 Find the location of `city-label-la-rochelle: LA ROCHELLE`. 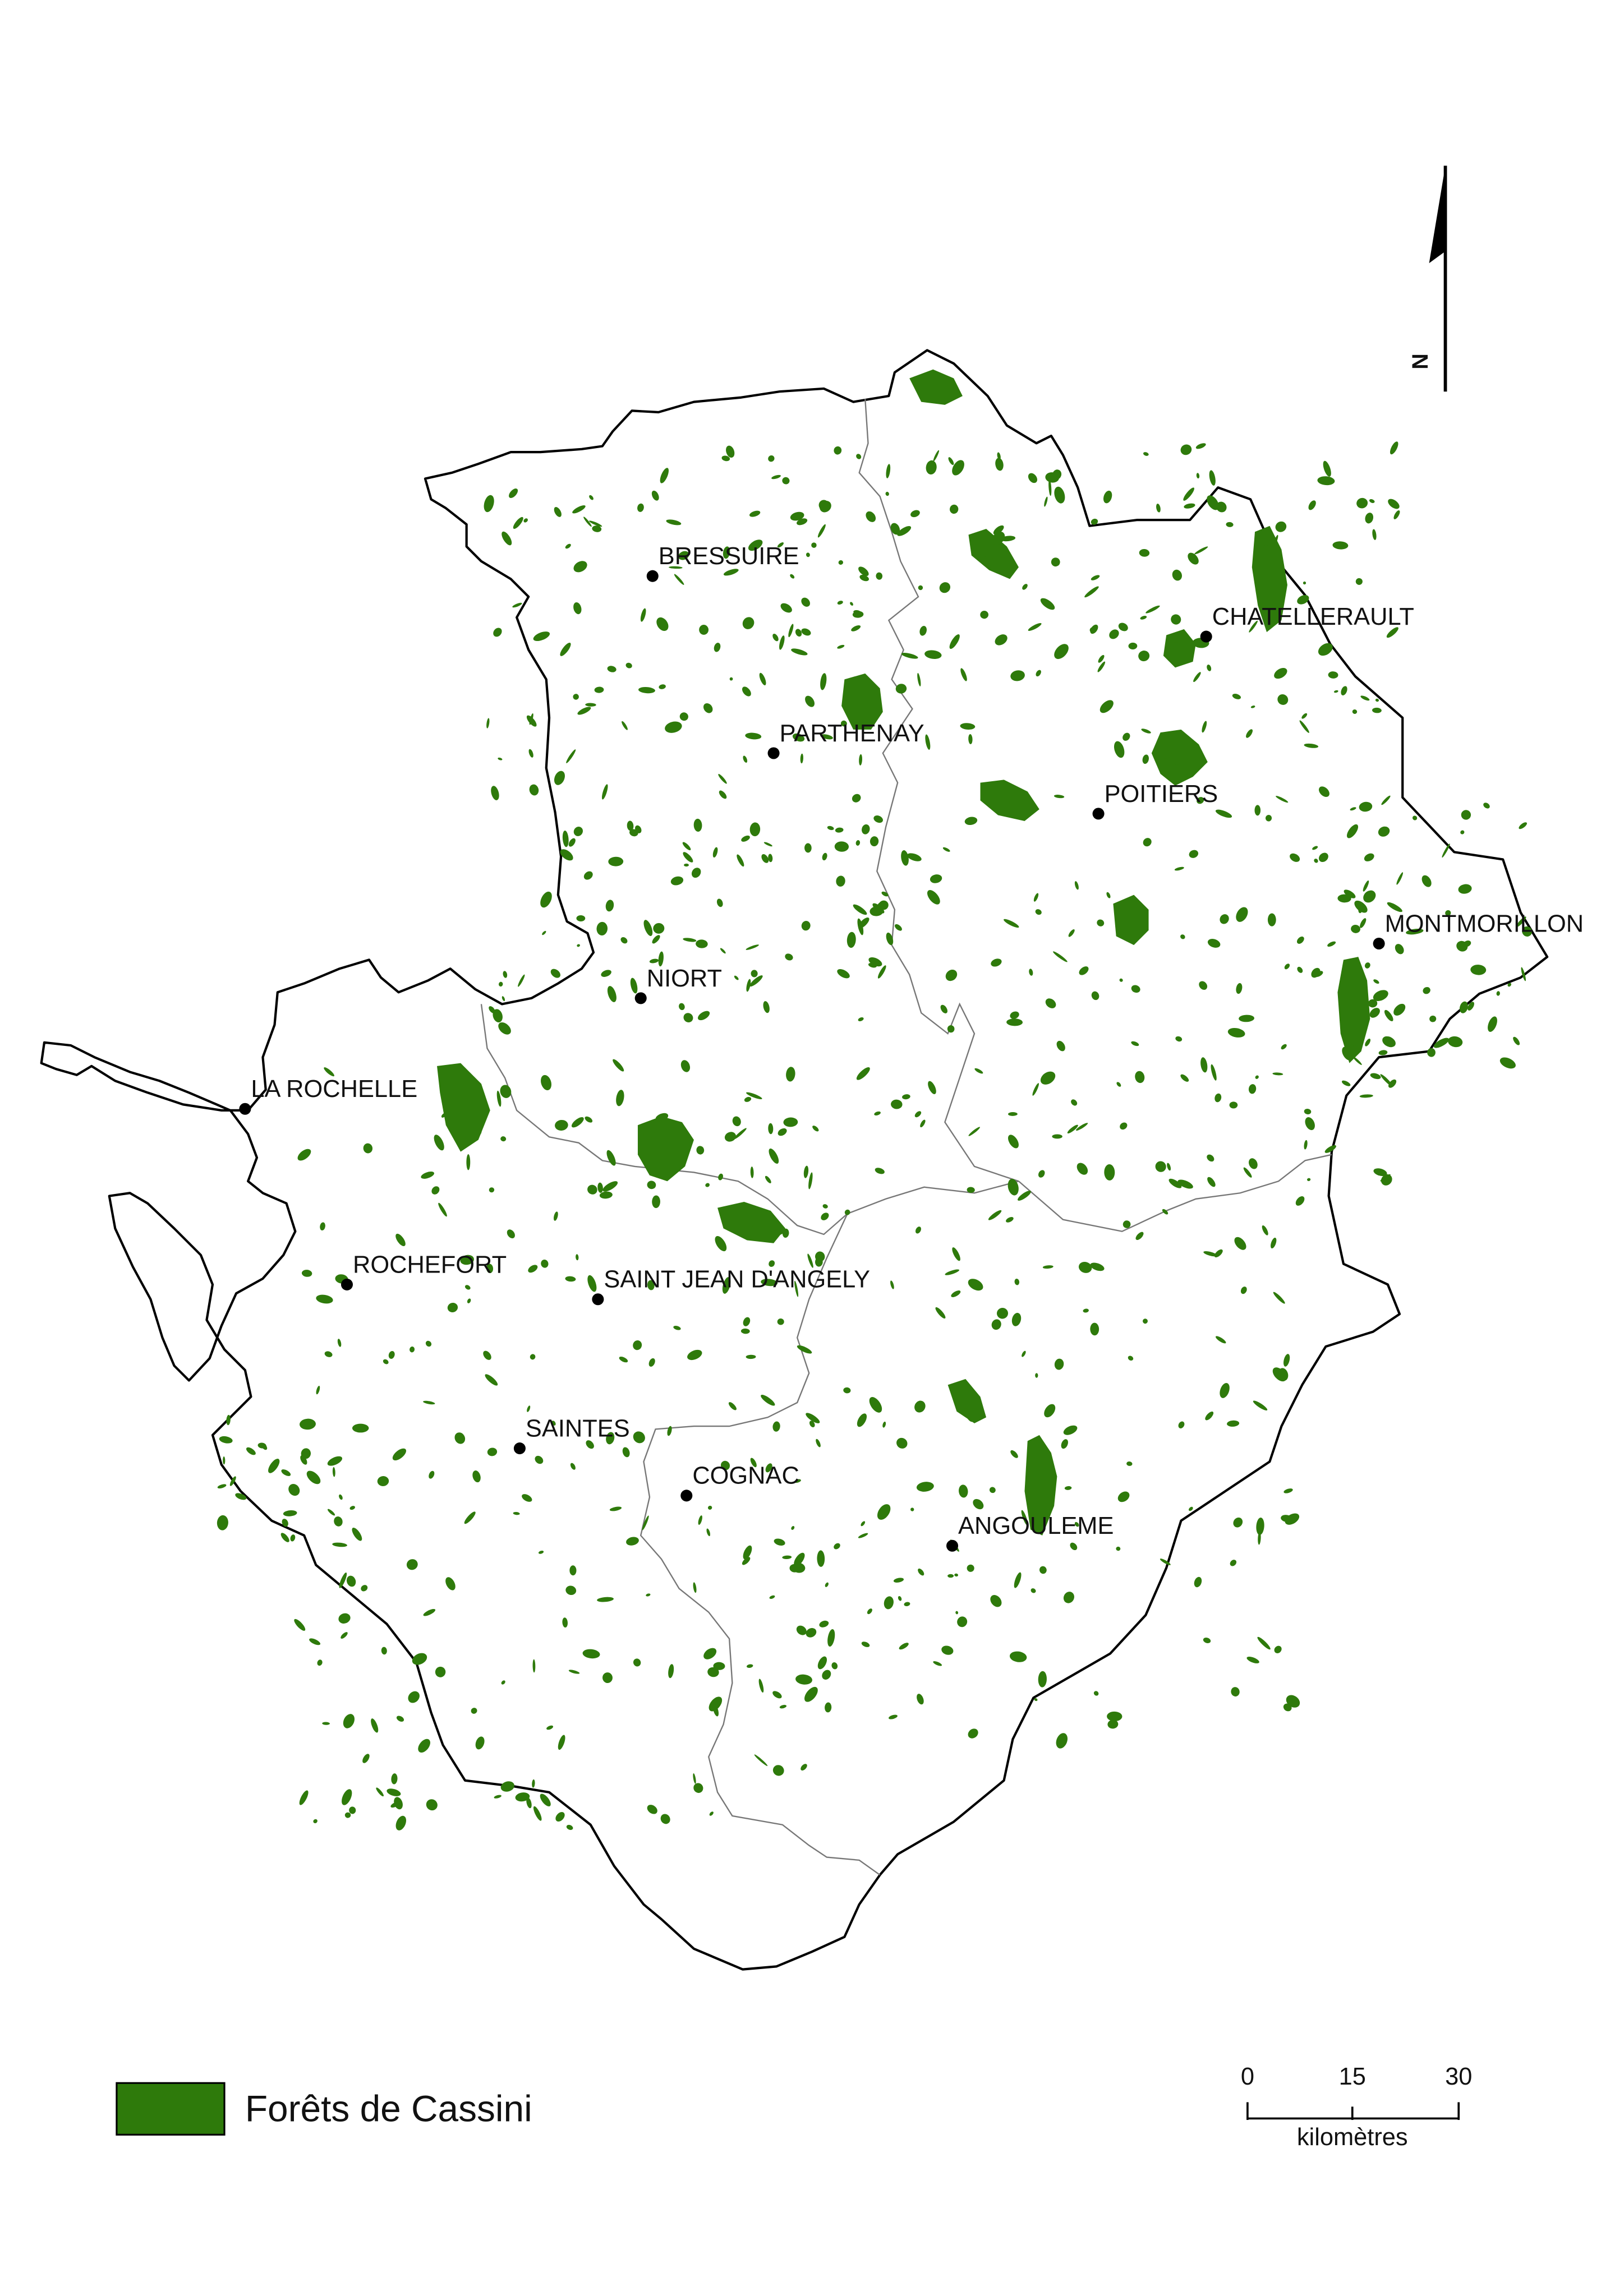

city-label-la-rochelle: LA ROCHELLE is located at coordinates (334, 1089).